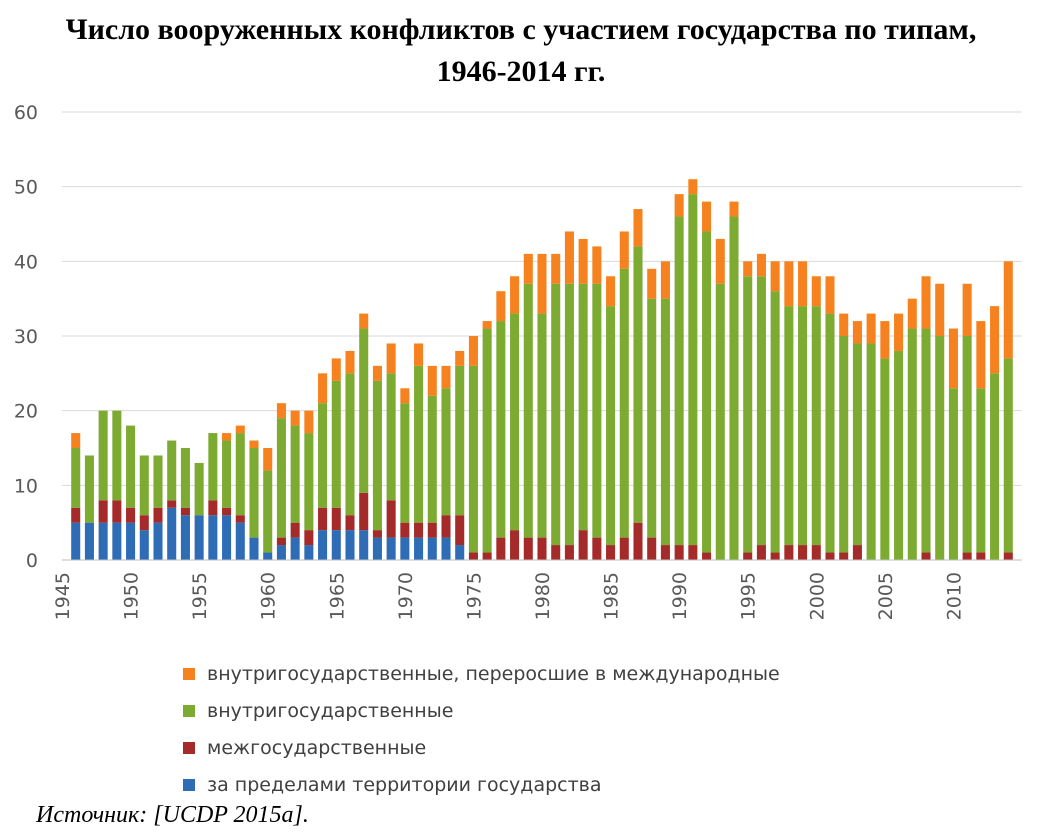 Image resolution: width=1042 pixels, height=840 pixels. What do you see at coordinates (886, 596) in the screenshot?
I see `x-tick-label: 2005` at bounding box center [886, 596].